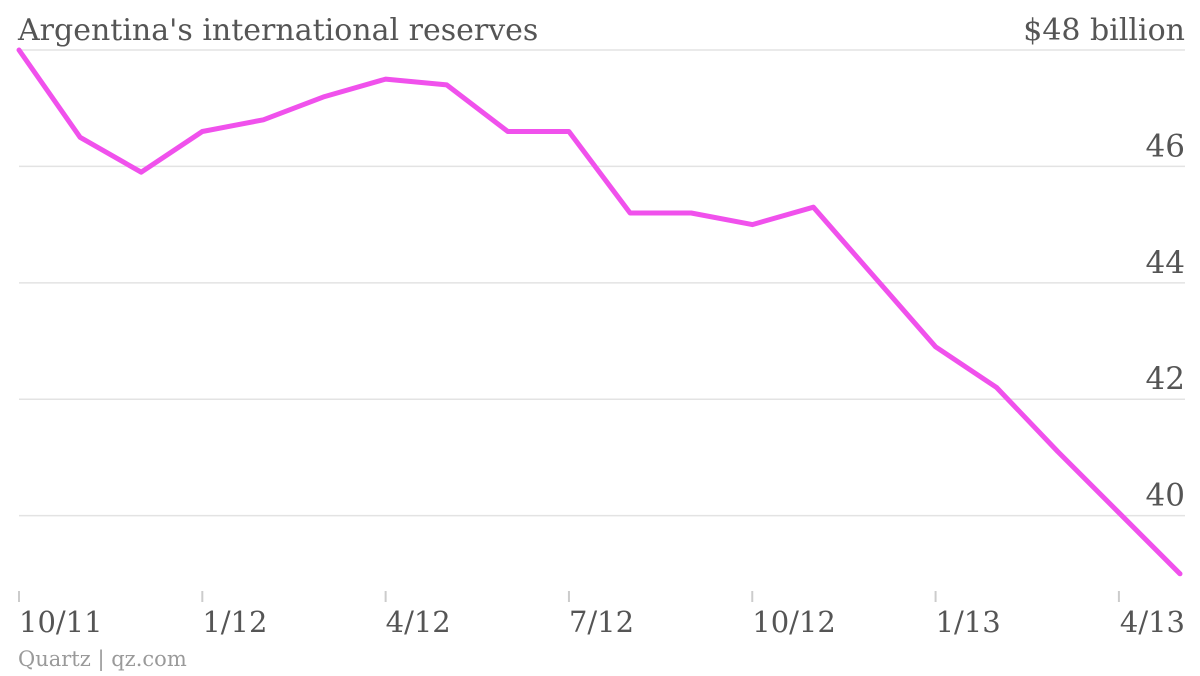  Describe the element at coordinates (102, 659) in the screenshot. I see `source-credit: Quartz | qz.com` at that location.